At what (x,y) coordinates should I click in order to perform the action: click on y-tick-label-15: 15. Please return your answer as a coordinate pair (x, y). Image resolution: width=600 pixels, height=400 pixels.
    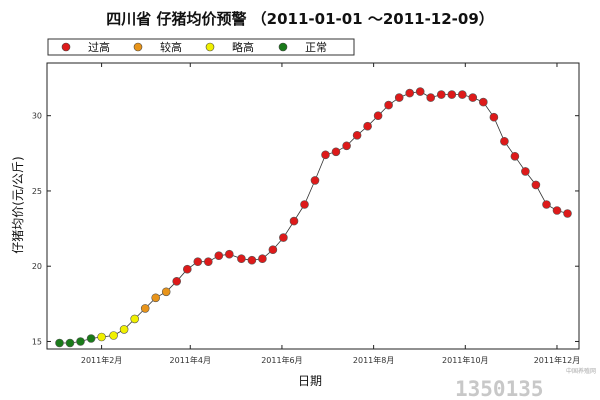
    Looking at the image, I should click on (37, 341).